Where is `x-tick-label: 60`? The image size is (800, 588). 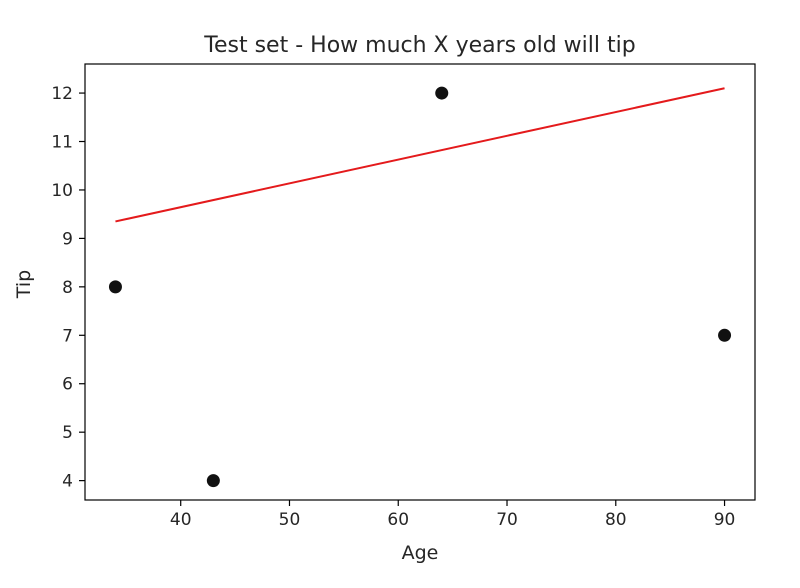 x-tick-label: 60 is located at coordinates (398, 520).